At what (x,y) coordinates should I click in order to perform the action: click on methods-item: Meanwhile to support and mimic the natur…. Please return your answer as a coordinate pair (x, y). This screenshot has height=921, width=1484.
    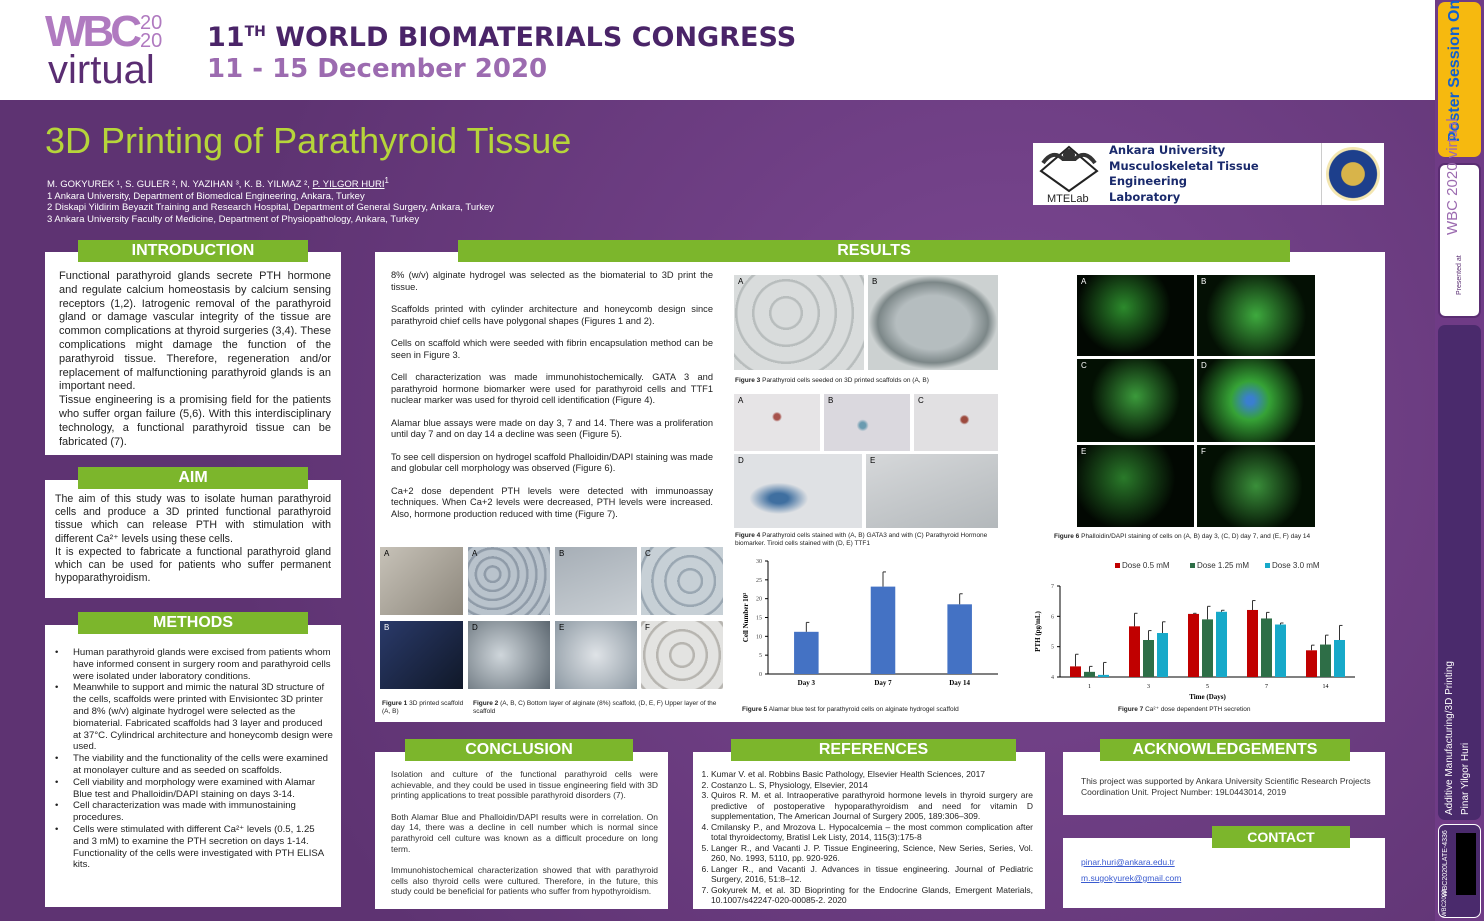
    Looking at the image, I should click on (191, 717).